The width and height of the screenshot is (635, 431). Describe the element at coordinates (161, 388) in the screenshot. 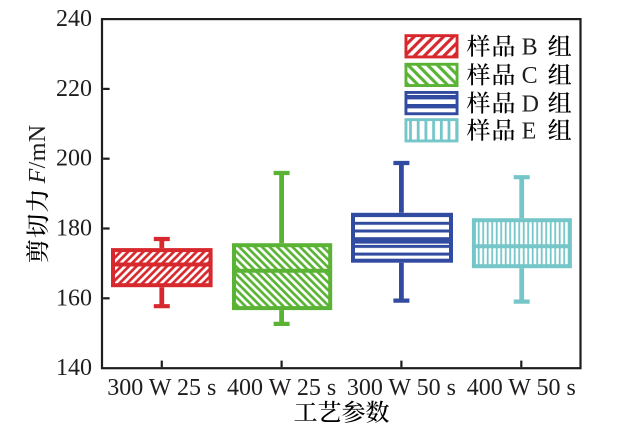

I see `svg-text: 300 W 25 s` at that location.